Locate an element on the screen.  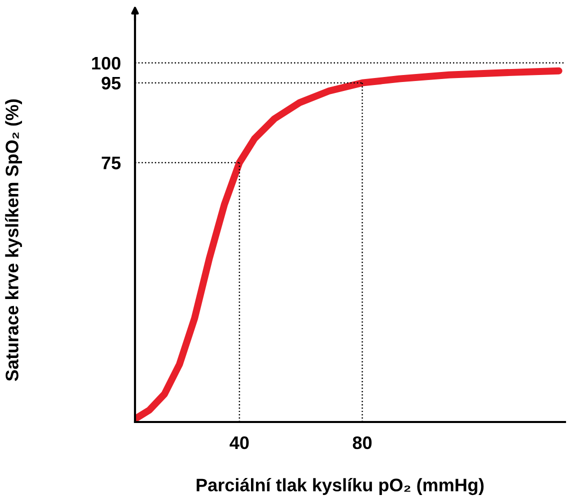
y-tick-label: 75 is located at coordinates (111, 163).